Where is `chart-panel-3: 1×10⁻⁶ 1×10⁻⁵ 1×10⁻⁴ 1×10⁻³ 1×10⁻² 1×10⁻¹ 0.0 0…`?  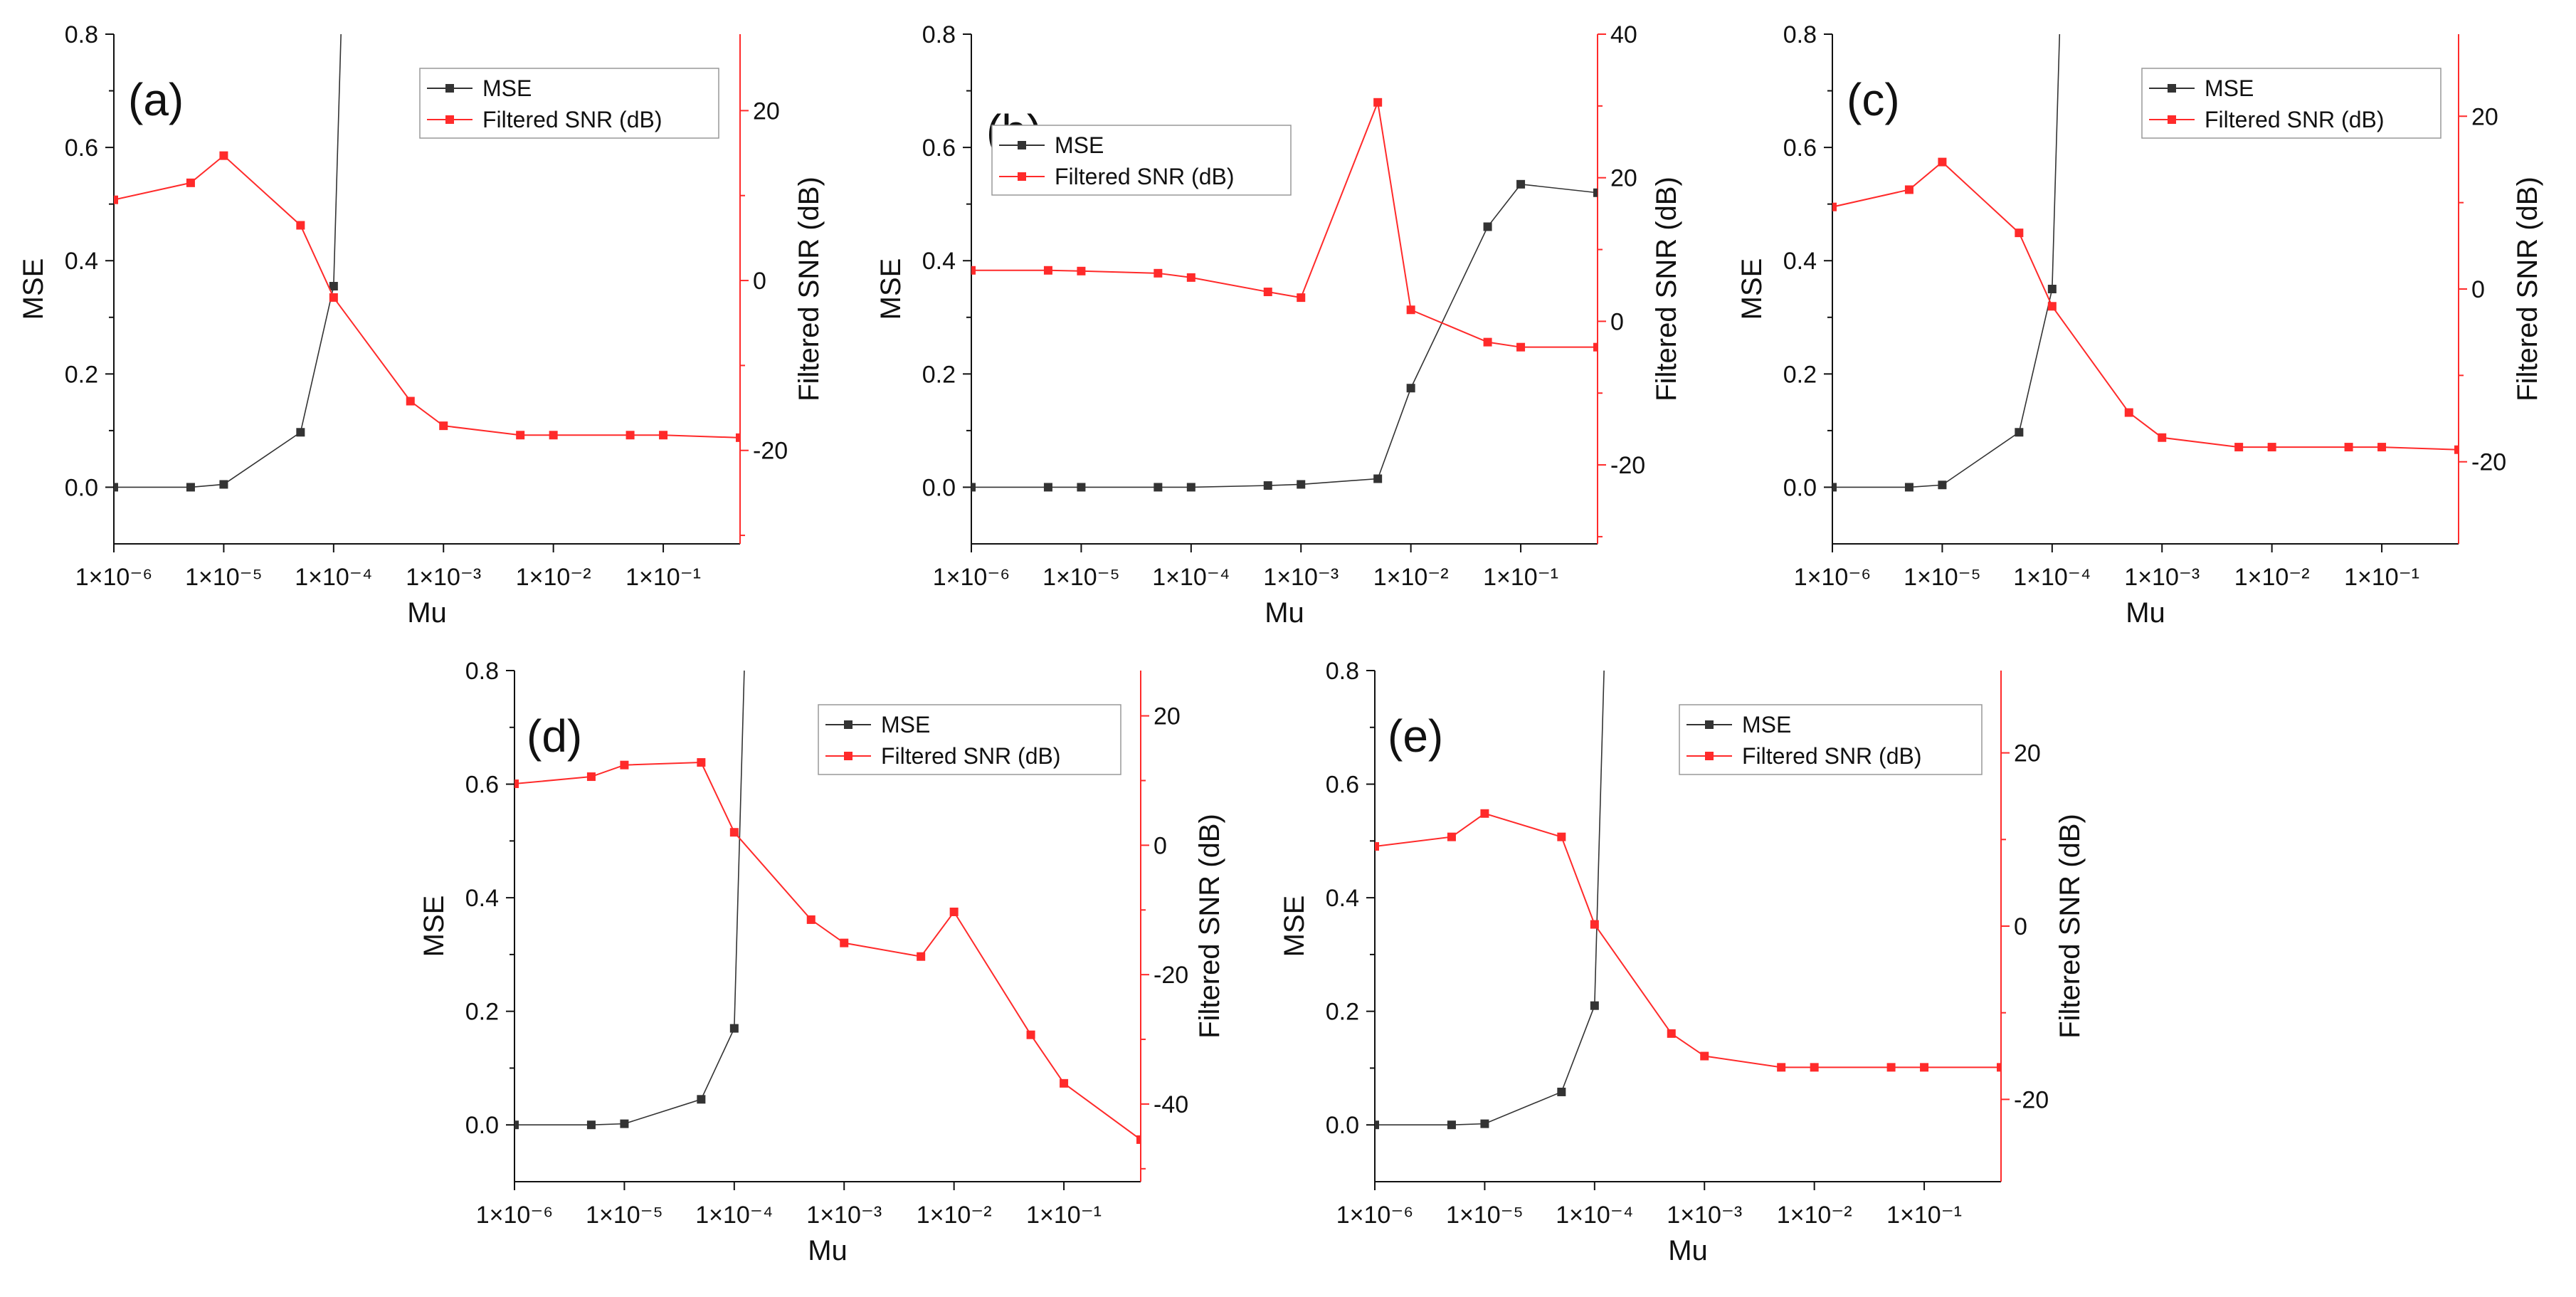 chart-panel-3: 1×10⁻⁶ 1×10⁻⁵ 1×10⁻⁴ 1×10⁻³ 1×10⁻² 1×10⁻¹ 0.0 0… is located at coordinates (2139, 325).